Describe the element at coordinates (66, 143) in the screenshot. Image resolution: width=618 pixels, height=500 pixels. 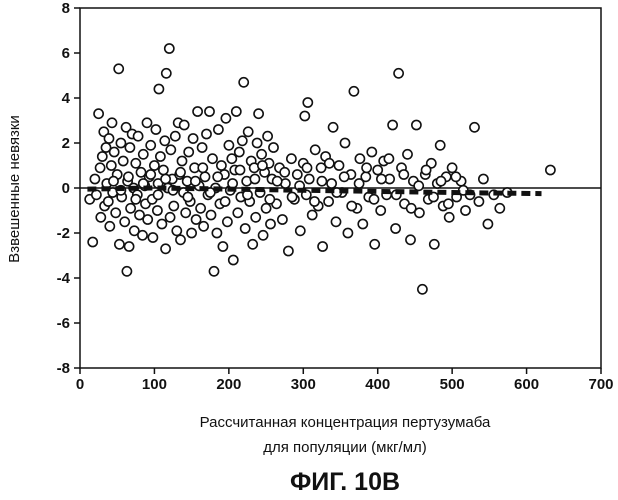
I see `y-tick-label: 2` at that location.